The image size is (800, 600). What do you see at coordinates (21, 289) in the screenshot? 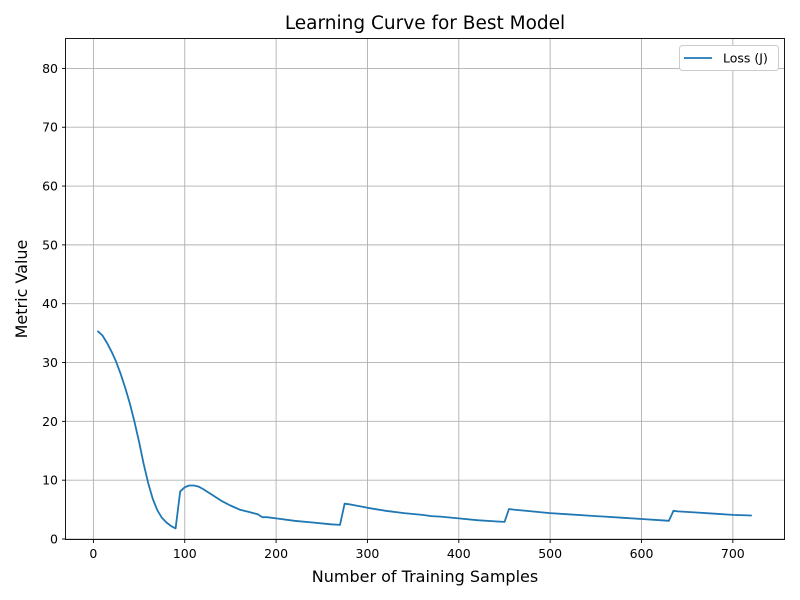
I see `y-axis-title: Metric Value` at bounding box center [21, 289].